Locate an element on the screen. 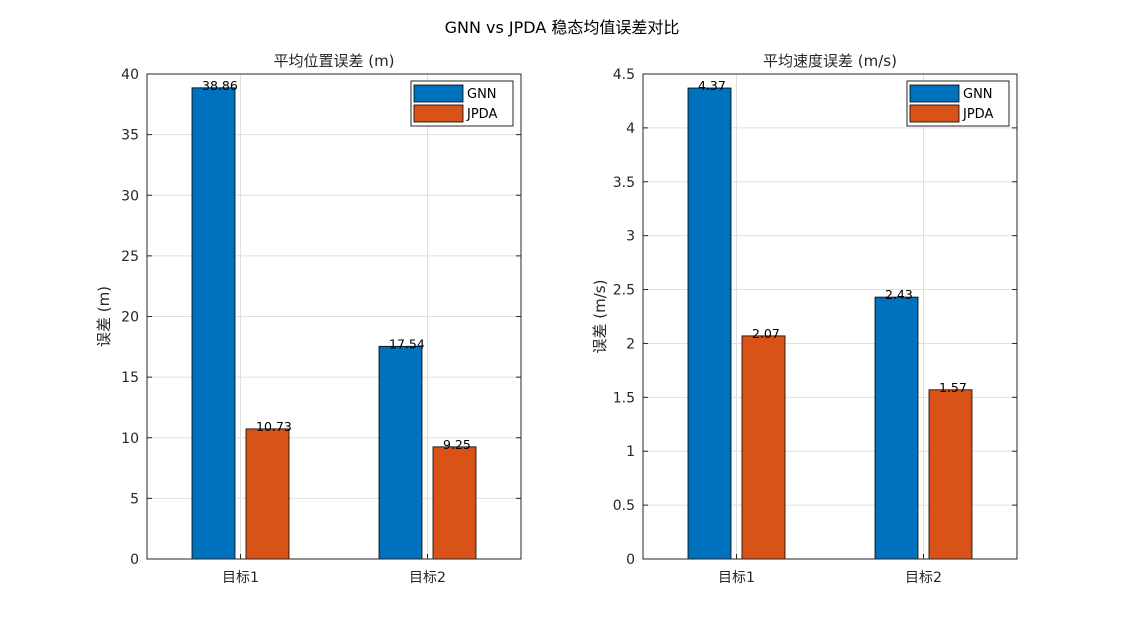 This screenshot has width=1125, height=625. velocity-data-label-gnn-1: 4.37 is located at coordinates (712, 85).